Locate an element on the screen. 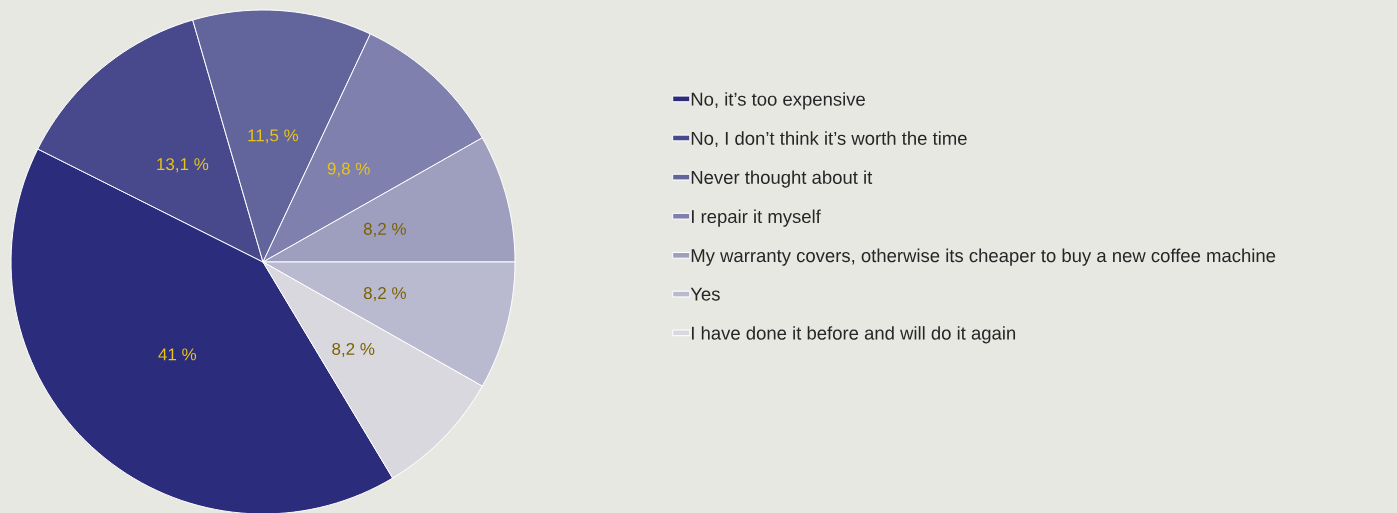 The height and width of the screenshot is (513, 1397). legend-label: No, I don’t think it’s worth the time is located at coordinates (829, 139).